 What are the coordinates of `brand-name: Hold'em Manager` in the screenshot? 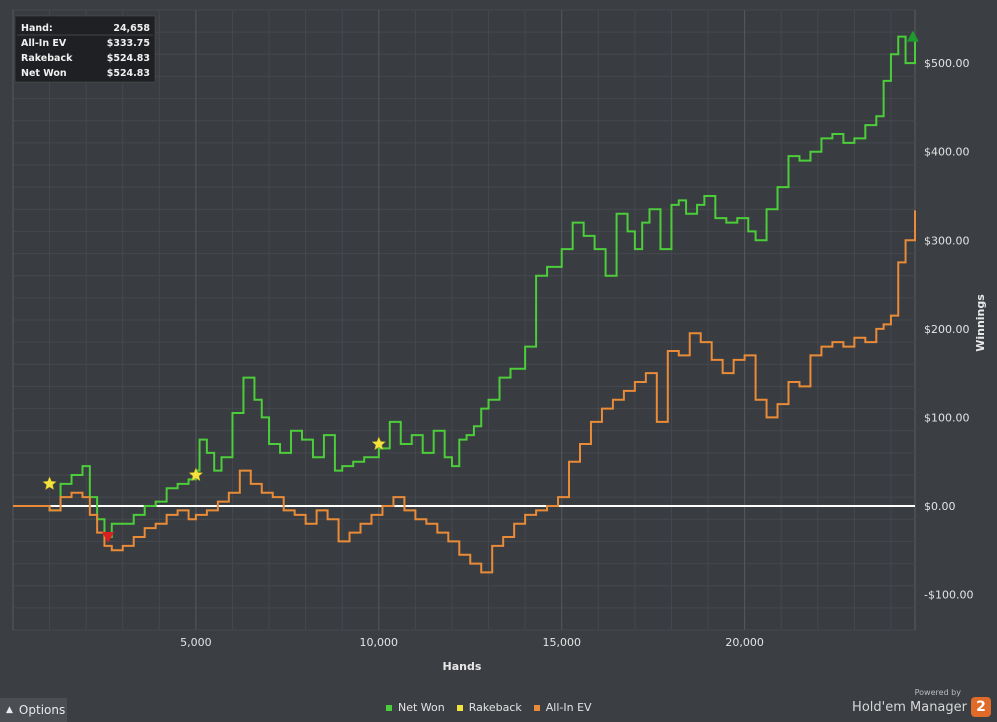 It's located at (909, 707).